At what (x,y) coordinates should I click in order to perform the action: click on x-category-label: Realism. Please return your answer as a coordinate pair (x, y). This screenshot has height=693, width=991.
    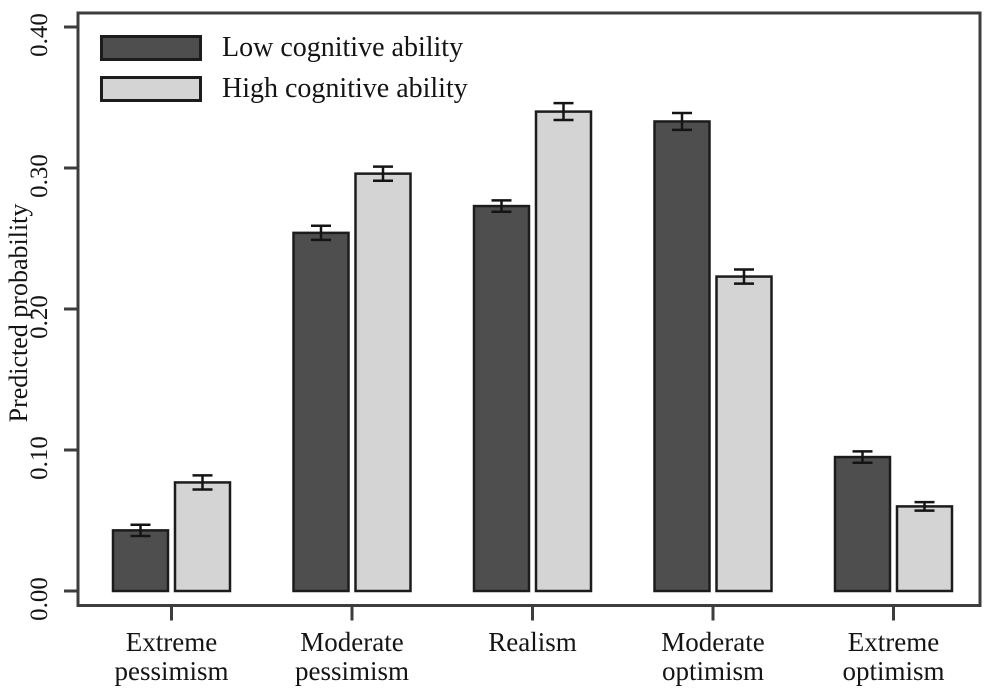
    Looking at the image, I should click on (532, 642).